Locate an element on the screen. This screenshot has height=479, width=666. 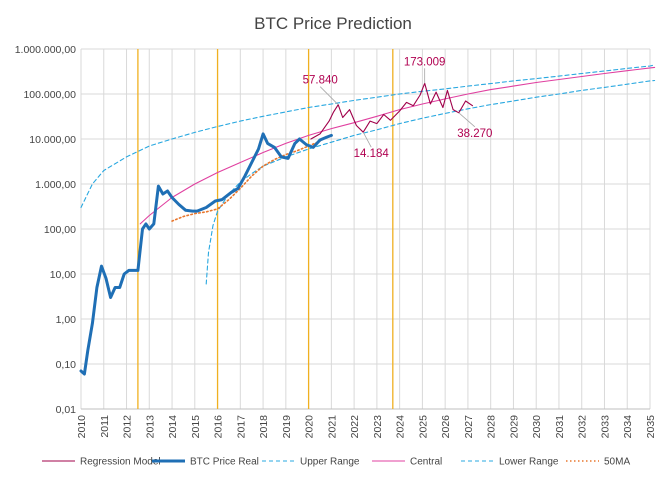
annotation-label: 173.009 is located at coordinates (425, 62).